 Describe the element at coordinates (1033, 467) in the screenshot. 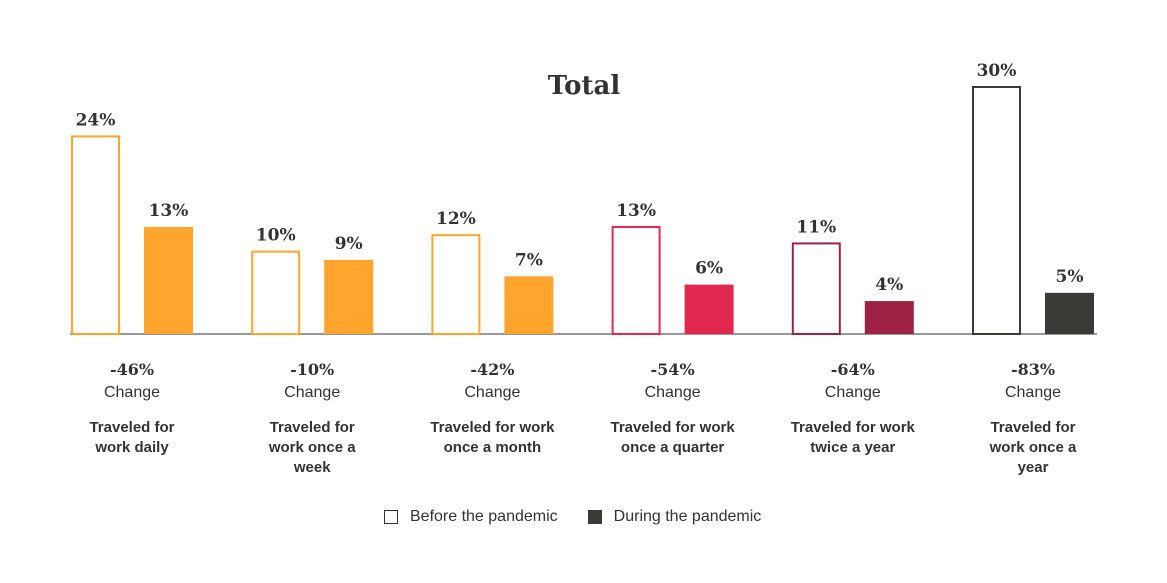

I see `category-label-line: year` at that location.